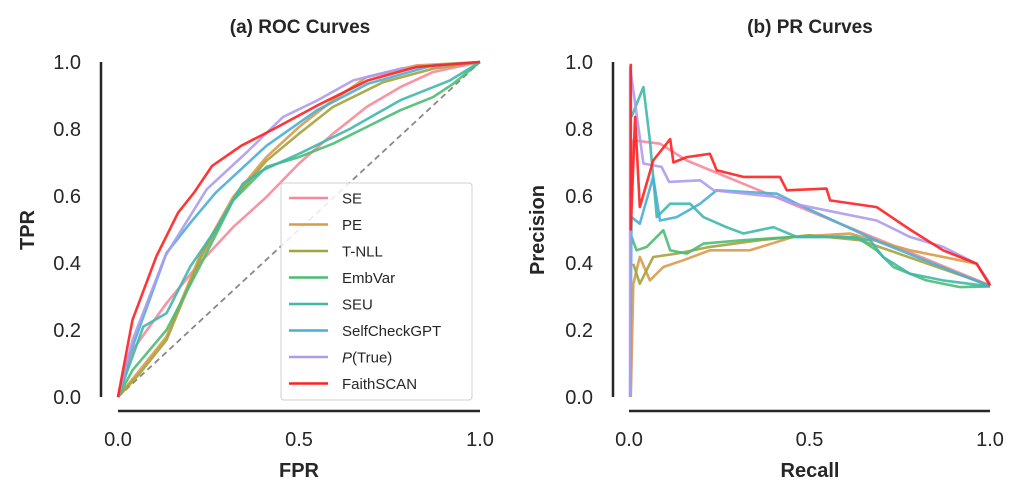 The image size is (1023, 502). Describe the element at coordinates (67, 197) in the screenshot. I see `roc-y-tick-label: 0.6` at that location.